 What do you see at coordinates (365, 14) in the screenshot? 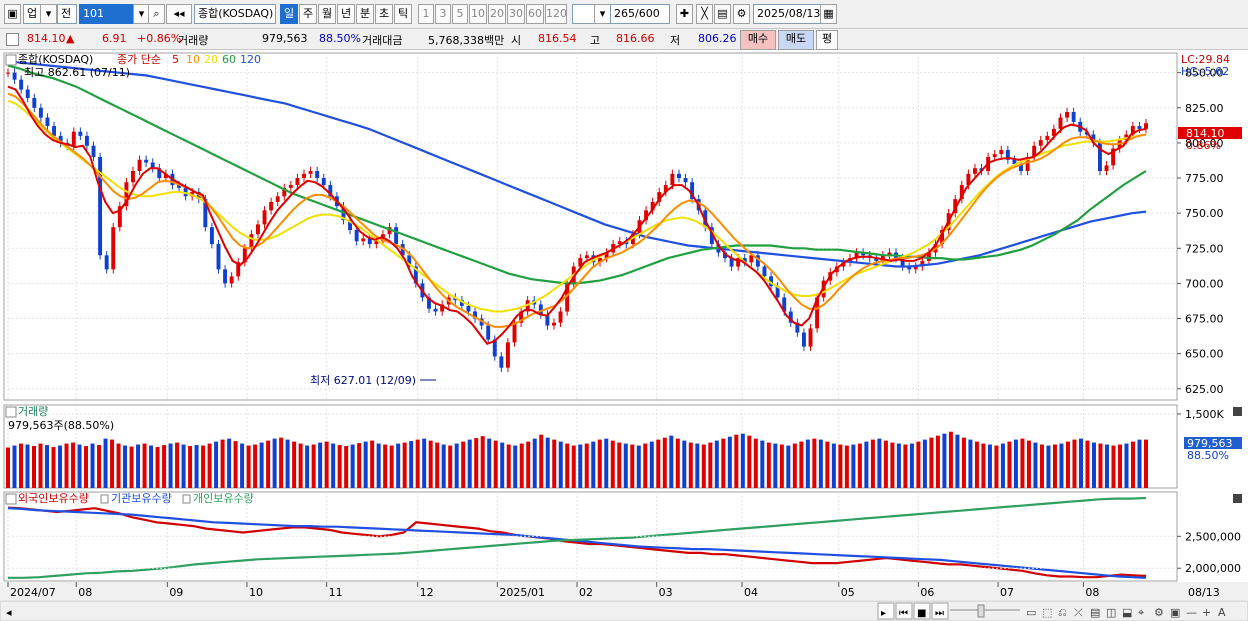
I see `period-4: 분` at bounding box center [365, 14].